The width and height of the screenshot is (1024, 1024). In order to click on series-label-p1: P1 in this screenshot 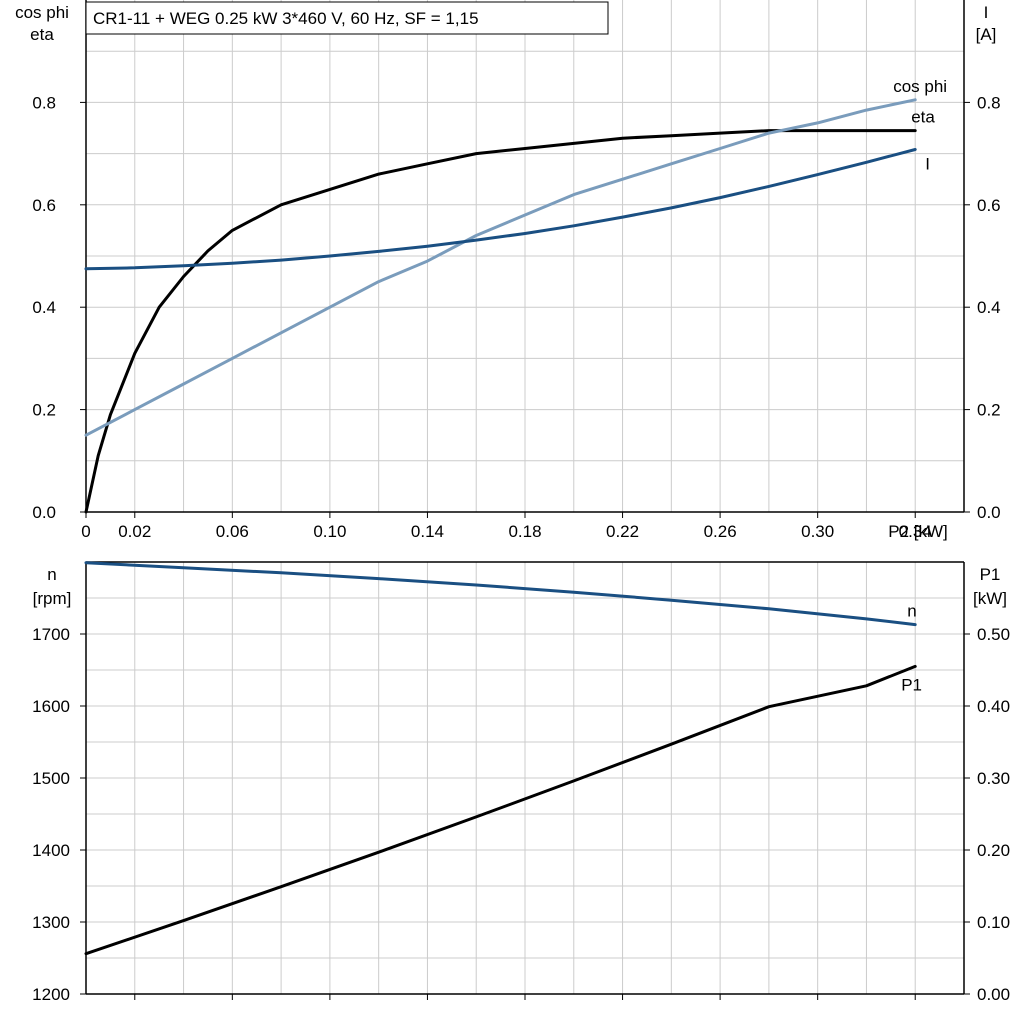, I will do `click(911, 684)`.